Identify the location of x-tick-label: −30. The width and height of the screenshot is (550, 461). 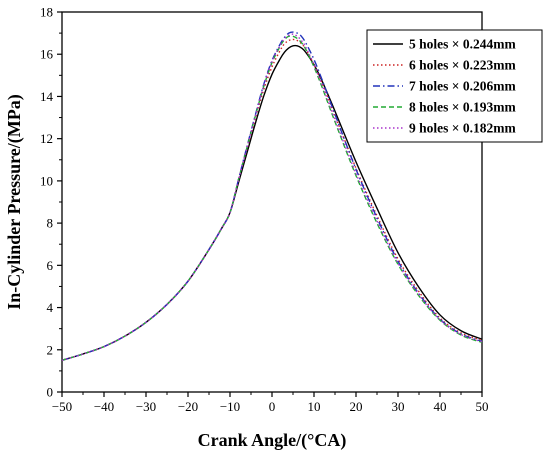
(146, 406).